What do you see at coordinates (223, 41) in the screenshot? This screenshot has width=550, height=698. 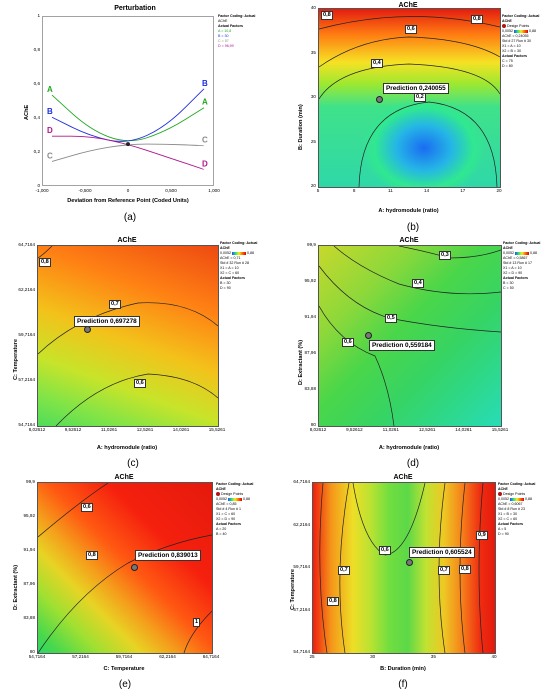 I see `legend-line: C = 57` at bounding box center [223, 41].